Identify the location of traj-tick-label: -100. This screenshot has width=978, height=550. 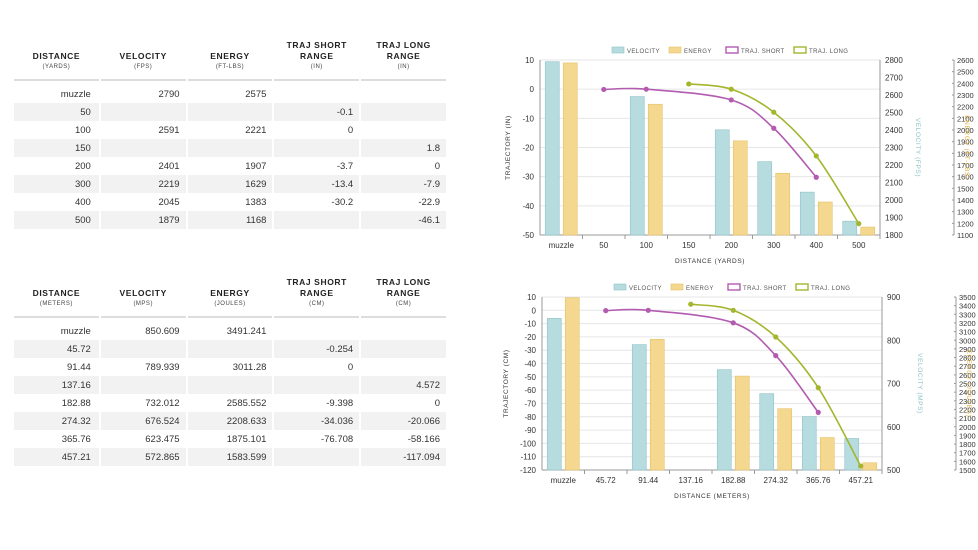
(528, 443).